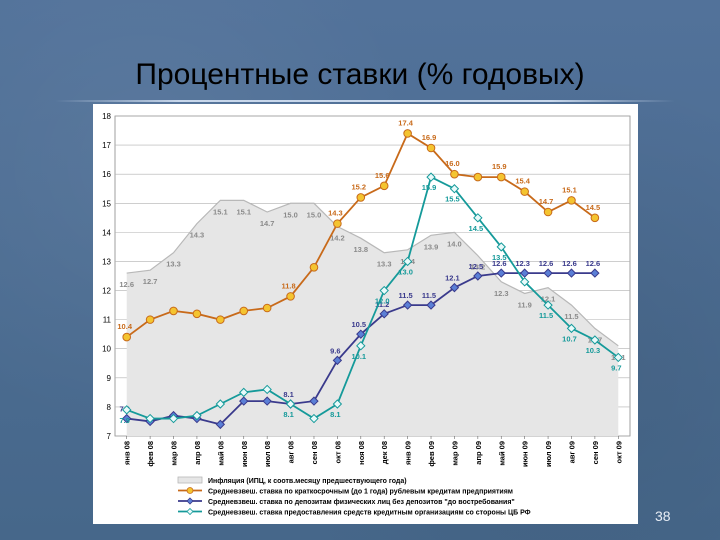 The image size is (720, 540). Describe the element at coordinates (109, 378) in the screenshot. I see `y-tick-label: 9` at that location.